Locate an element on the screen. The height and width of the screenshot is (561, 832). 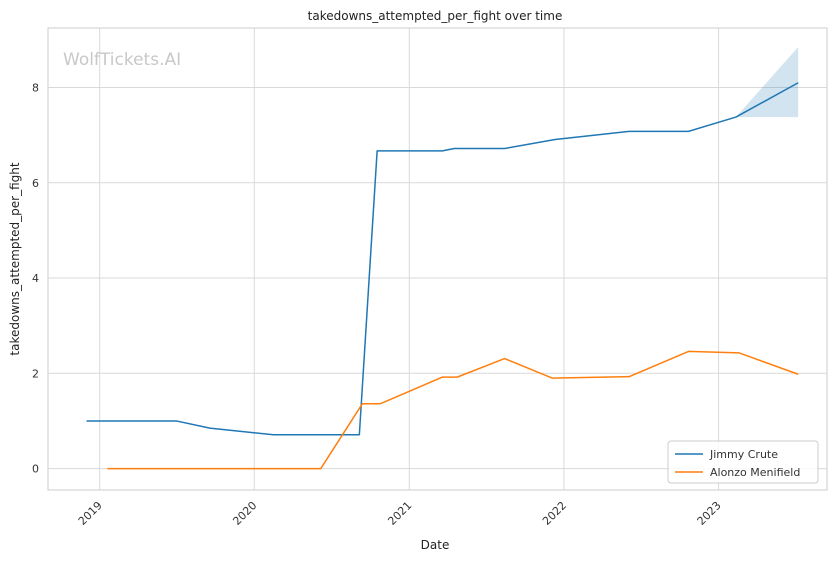
legend-label-jimmy-crute: Jimmy Crute is located at coordinates (743, 454).